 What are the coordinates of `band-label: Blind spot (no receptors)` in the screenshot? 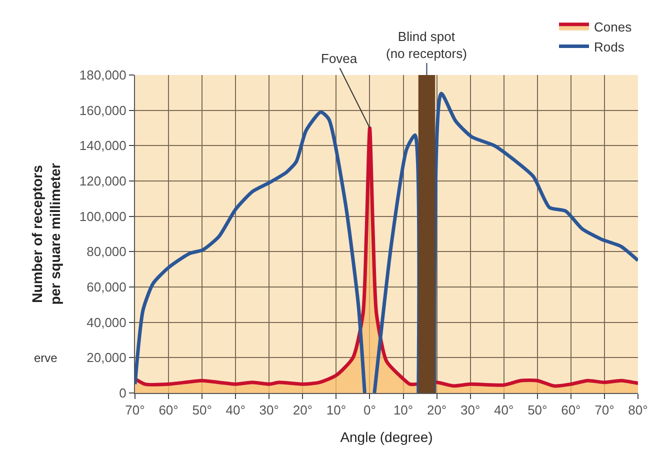 It's located at (426, 45).